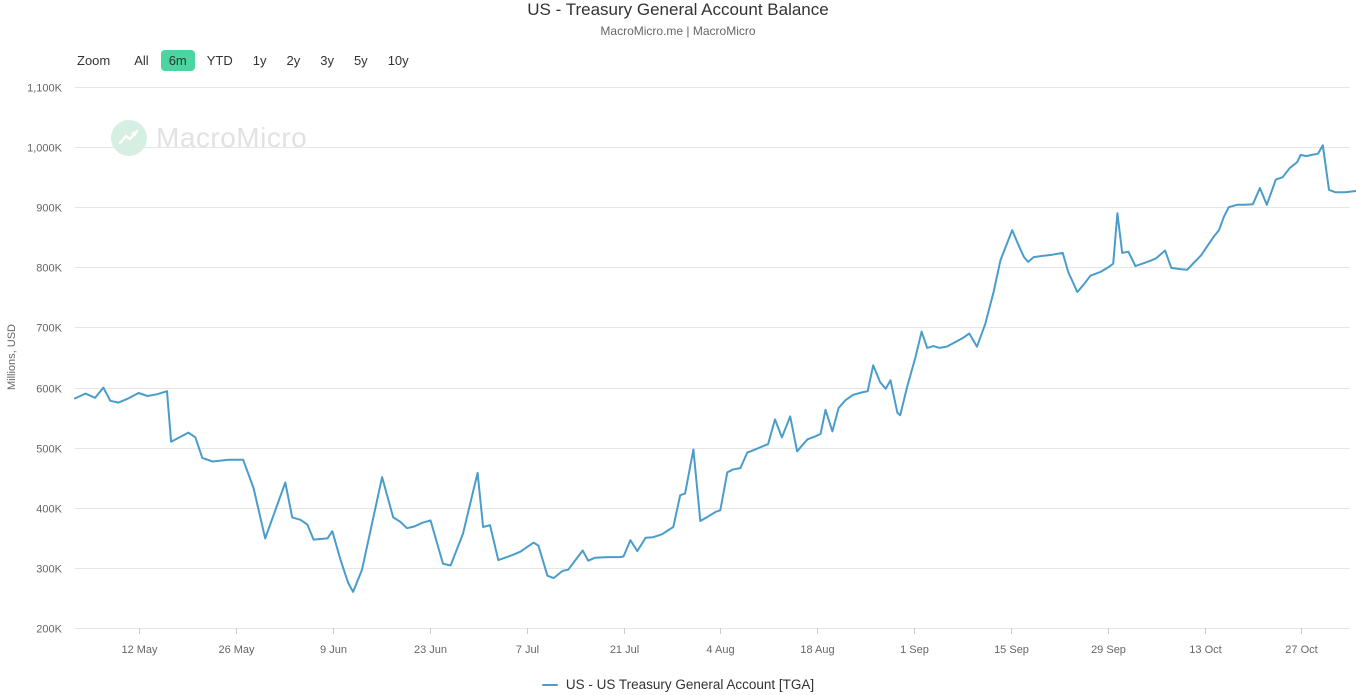 Image resolution: width=1356 pixels, height=695 pixels. Describe the element at coordinates (49, 209) in the screenshot. I see `y-tick-label-900: 900K` at that location.